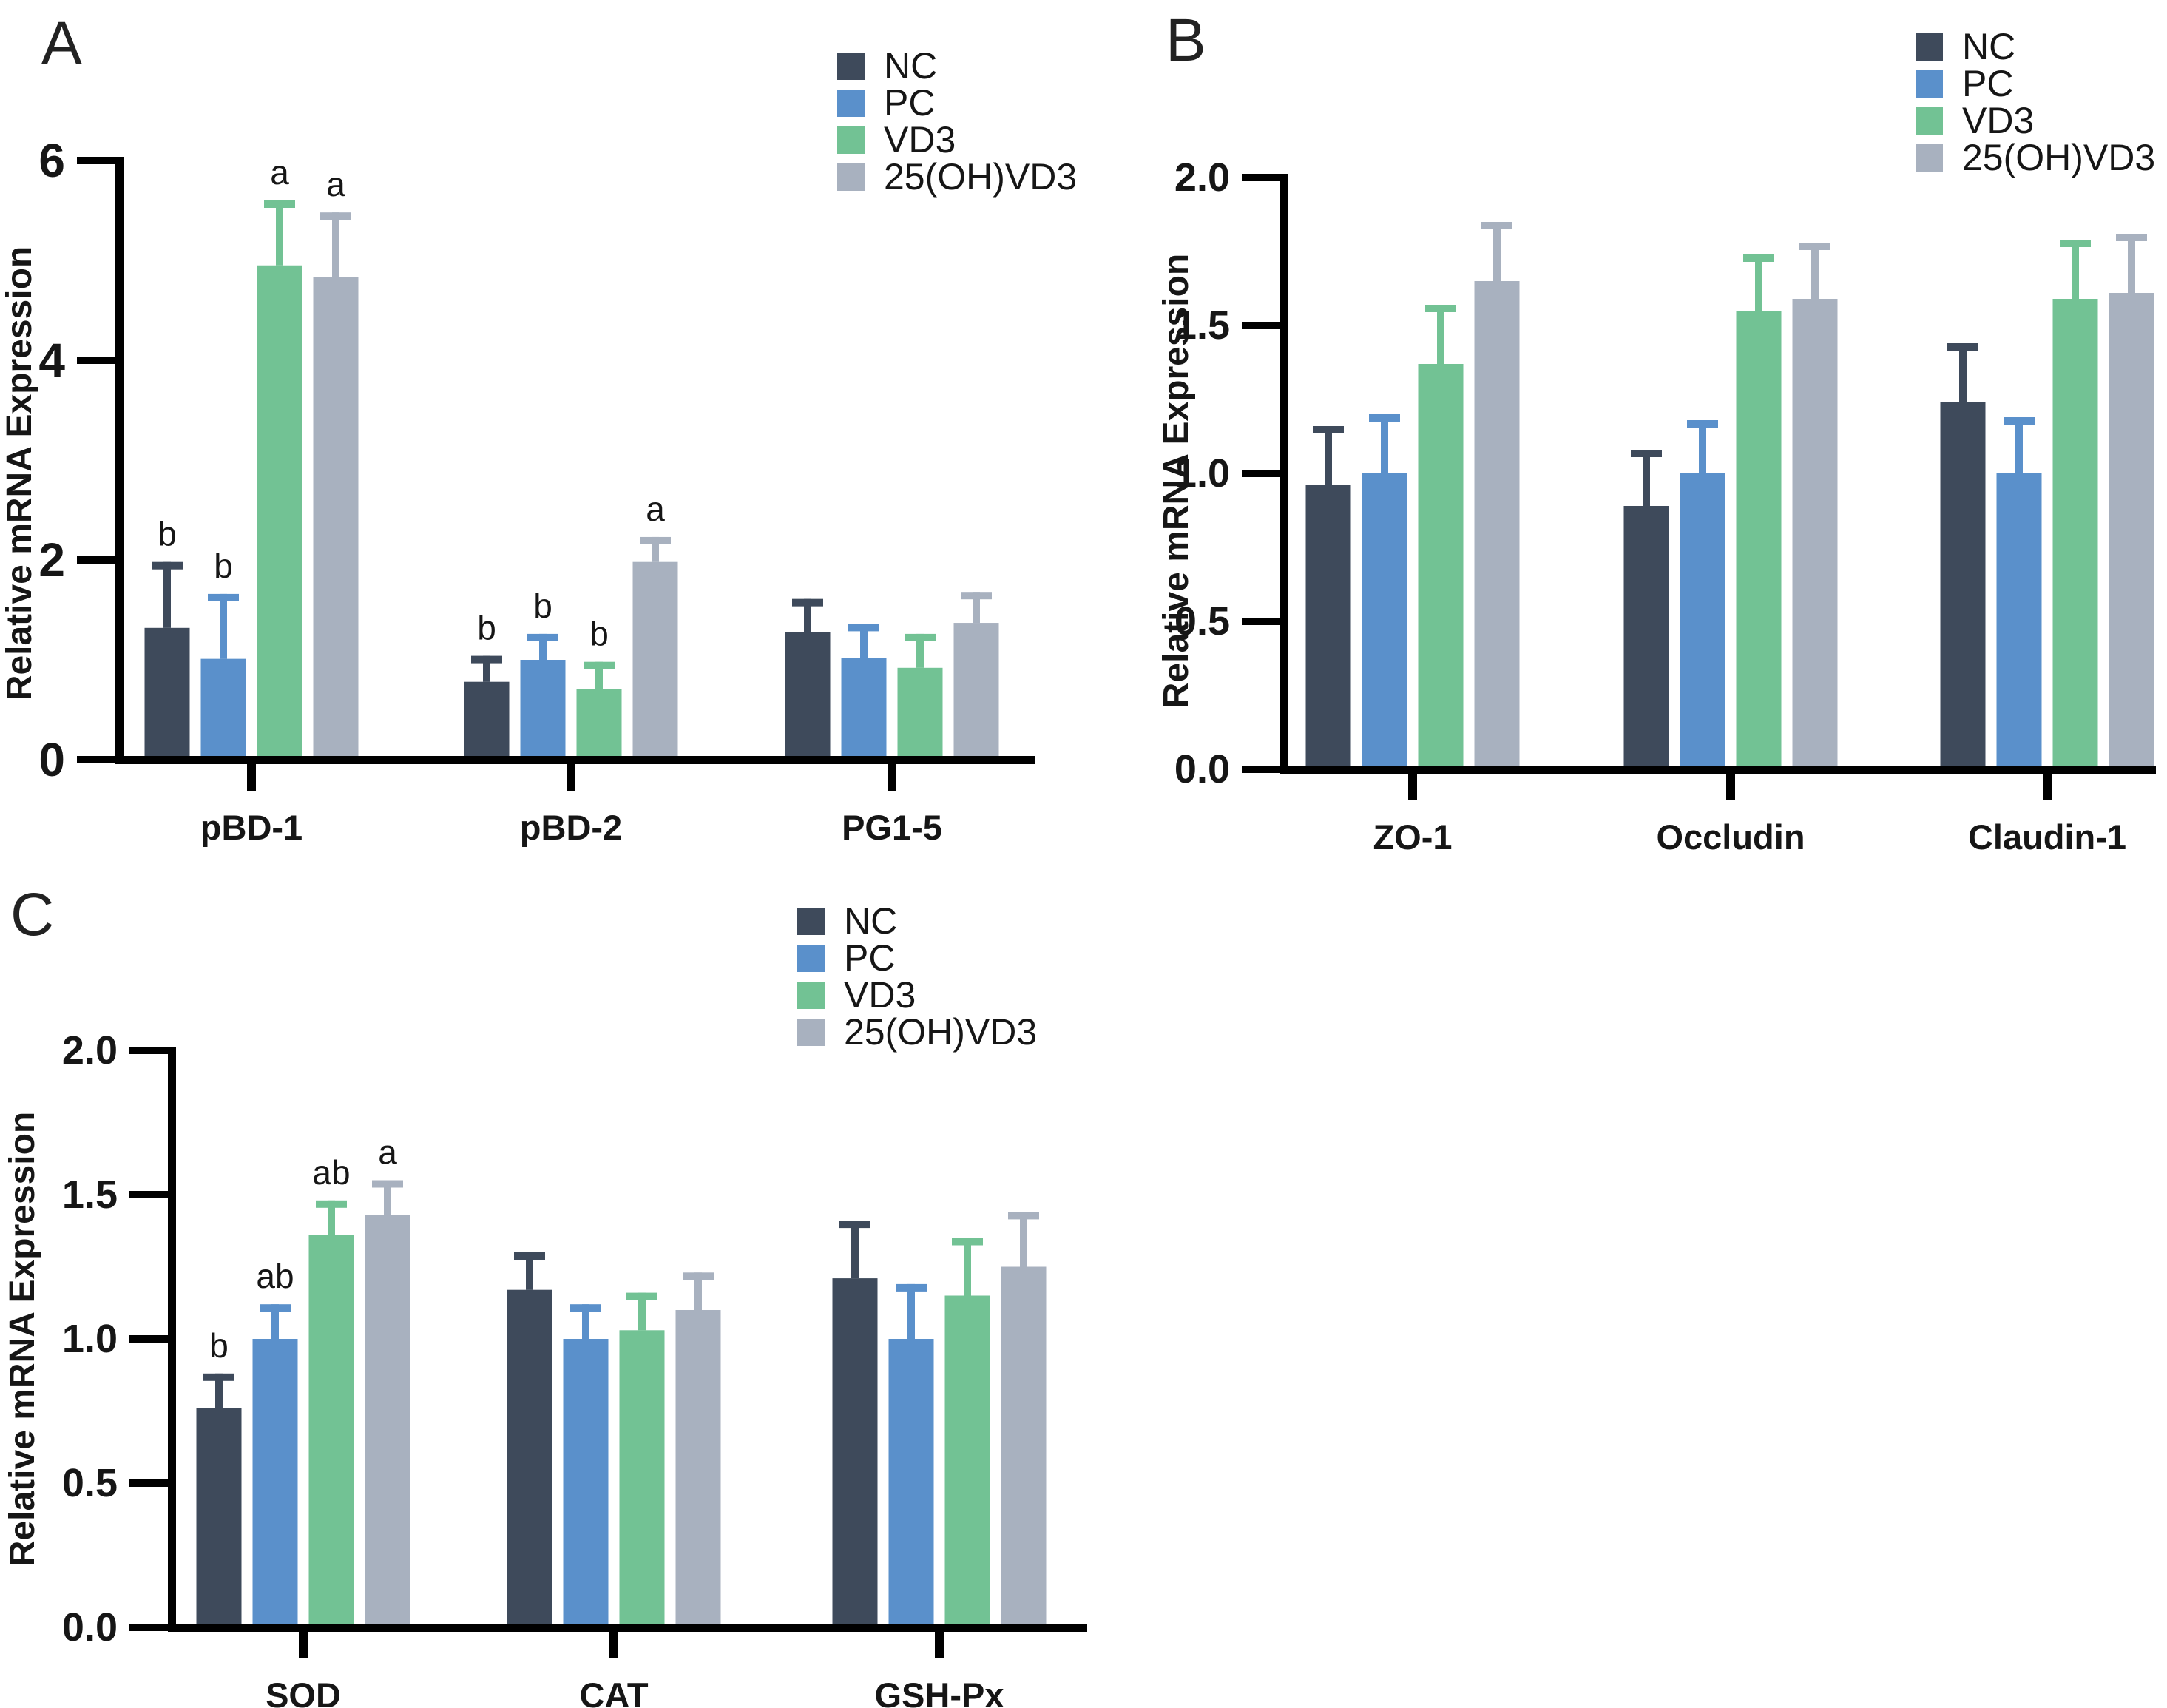  Describe the element at coordinates (22, 1339) in the screenshot. I see `y-axis-title: Relative mRNA Expression` at that location.